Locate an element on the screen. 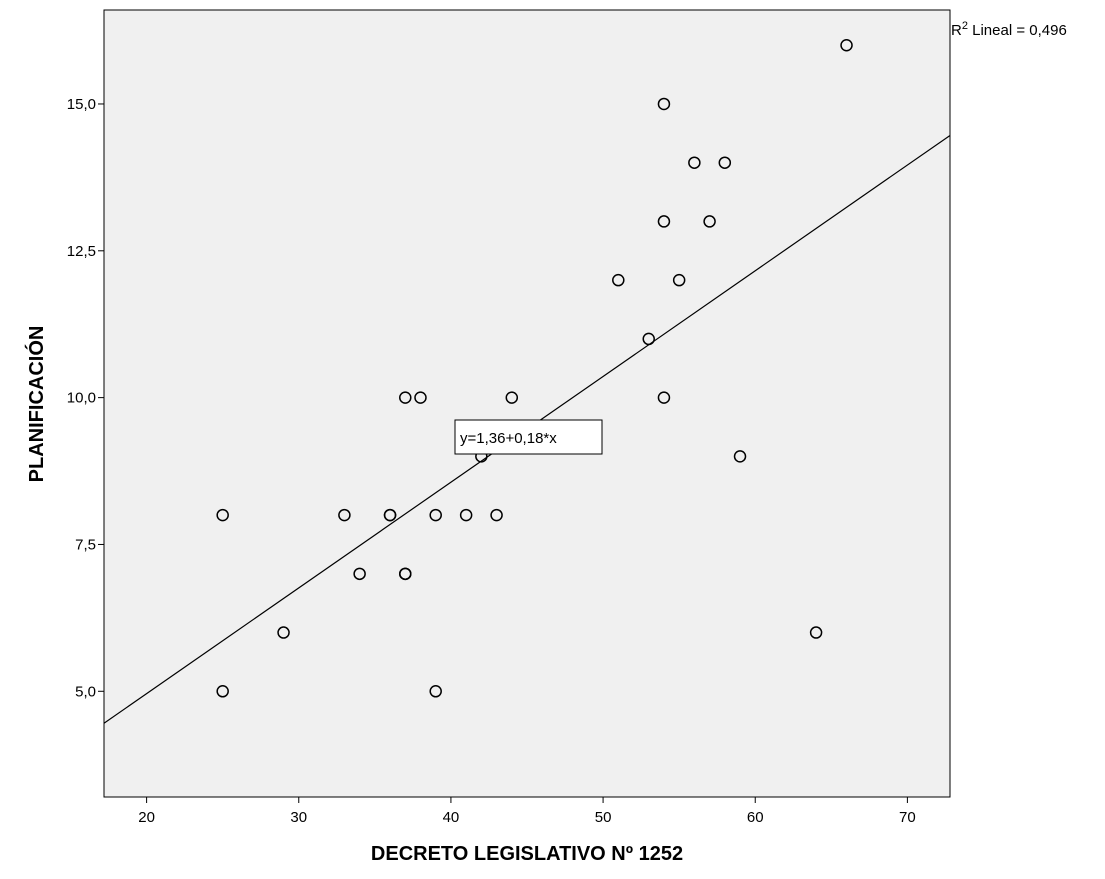 This screenshot has width=1105, height=879. y-tick-label: 10,0 is located at coordinates (81, 398).